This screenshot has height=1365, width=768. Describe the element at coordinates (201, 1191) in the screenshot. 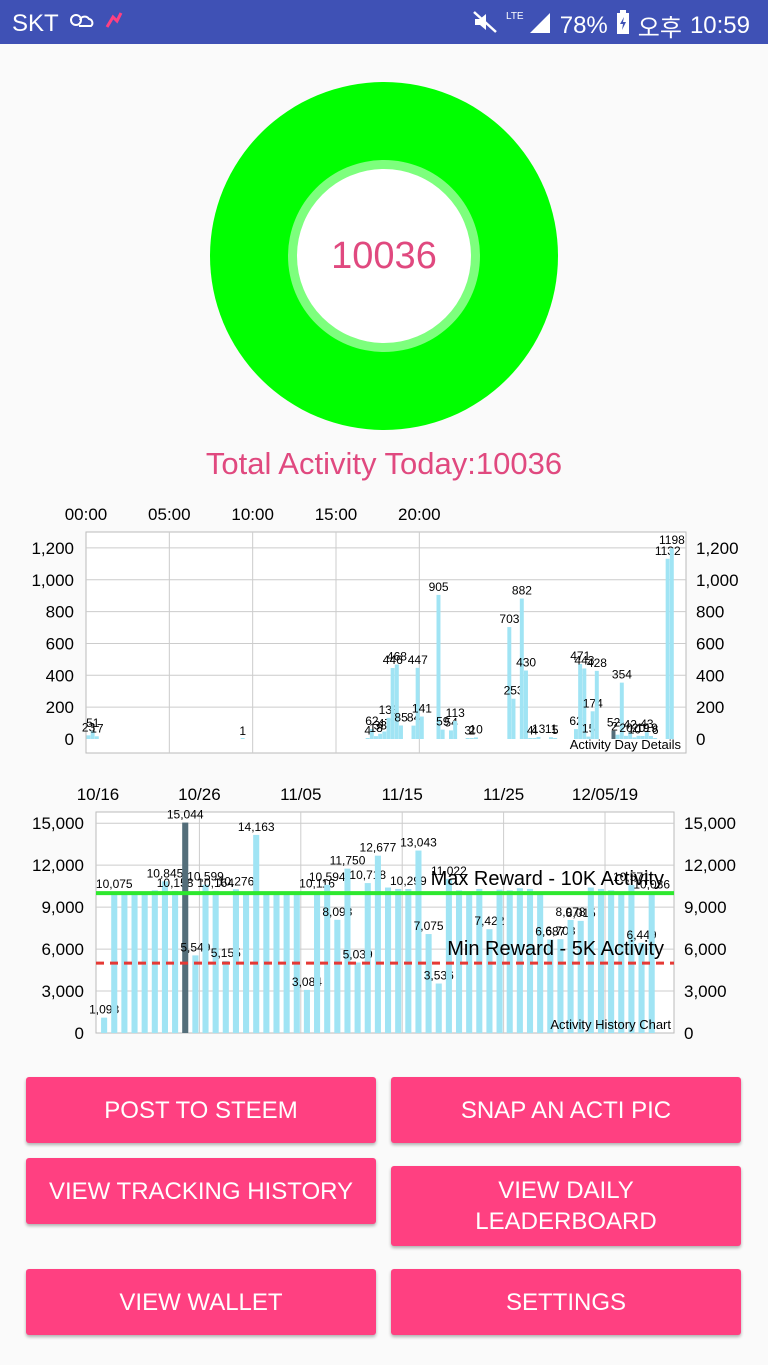

I see `view-tracking-history-button: VIEW TRACKING HISTORY` at that location.